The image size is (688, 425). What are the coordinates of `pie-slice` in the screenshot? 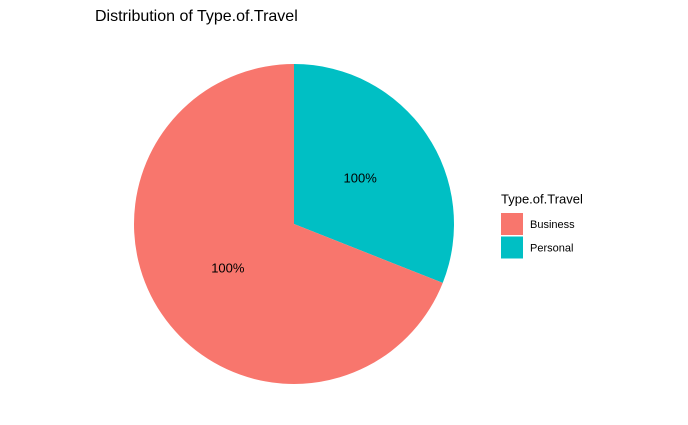 It's located at (374, 173).